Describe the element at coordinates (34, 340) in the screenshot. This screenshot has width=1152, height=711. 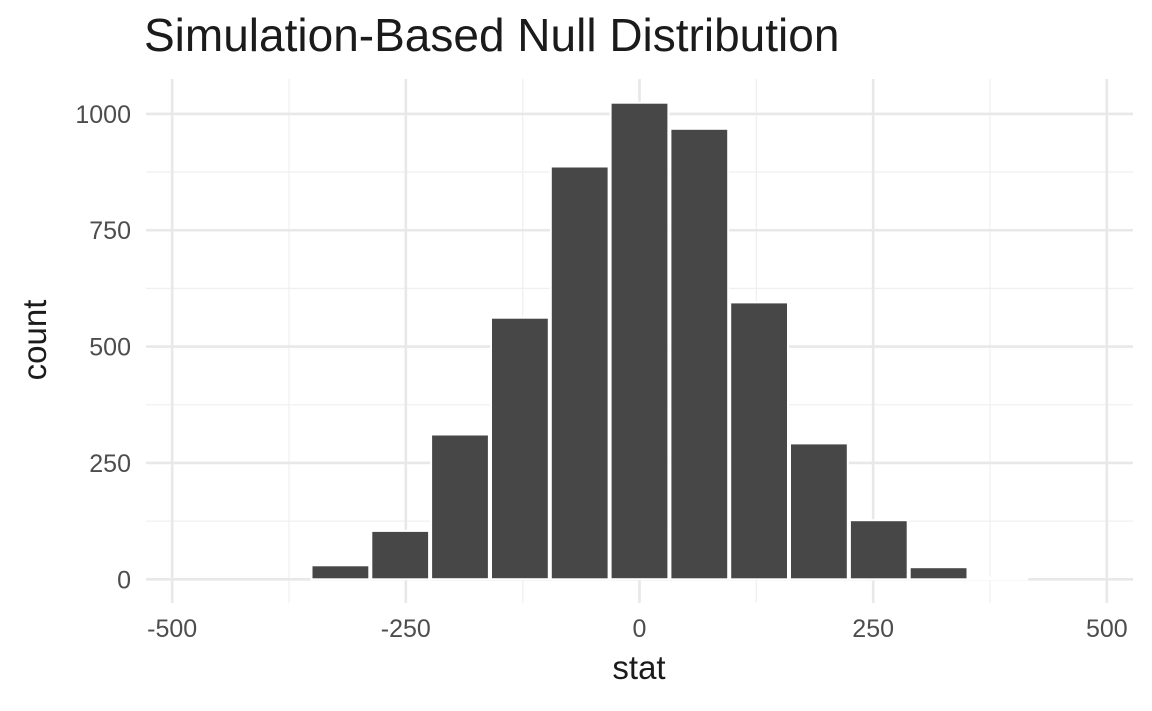
I see `y-axis-title: count` at that location.